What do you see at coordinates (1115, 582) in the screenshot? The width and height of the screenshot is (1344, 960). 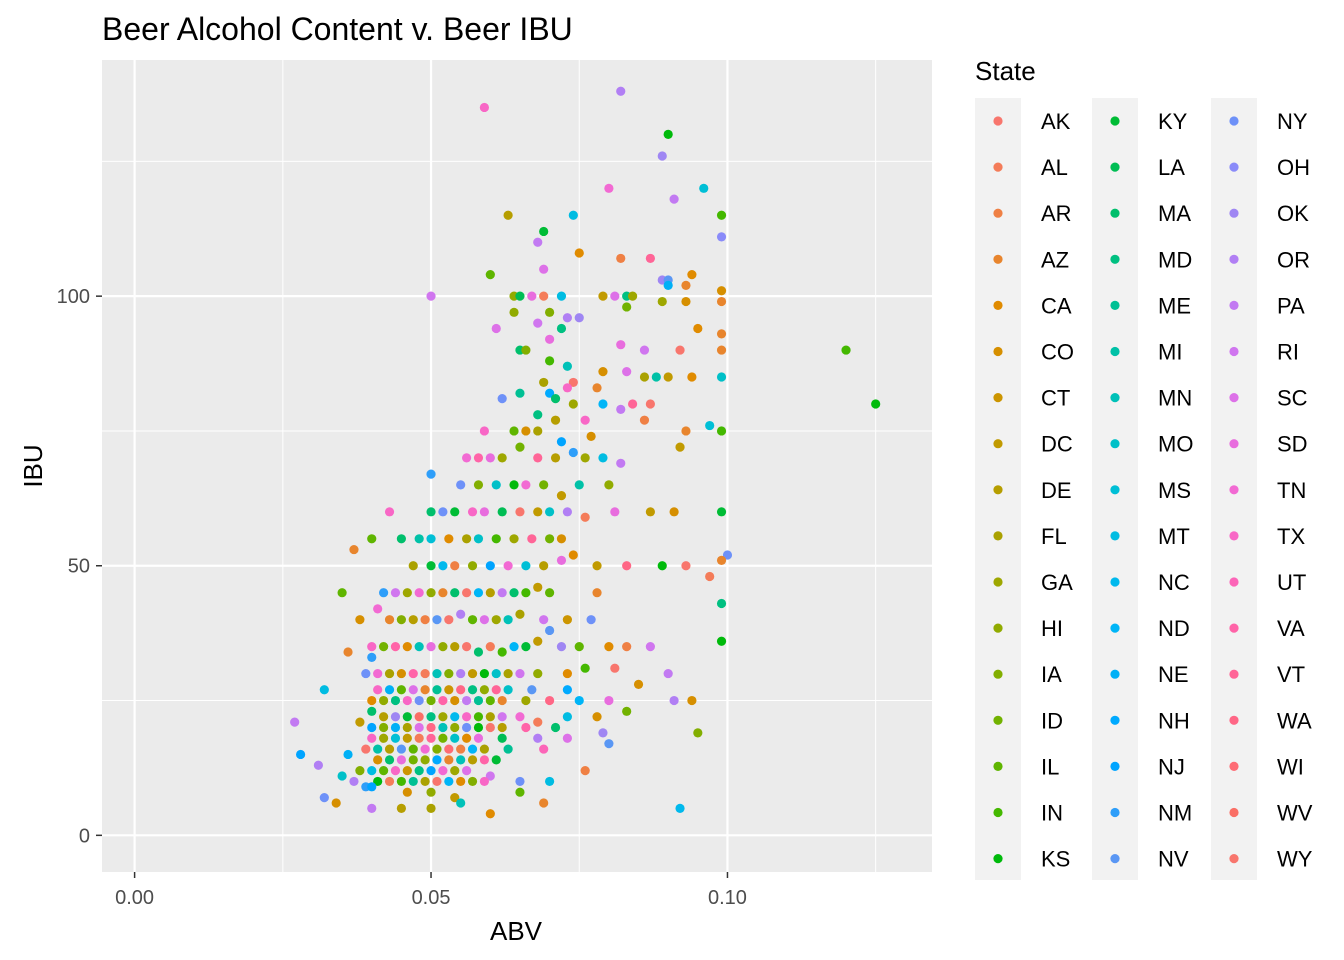 I see `legend-key-nc` at bounding box center [1115, 582].